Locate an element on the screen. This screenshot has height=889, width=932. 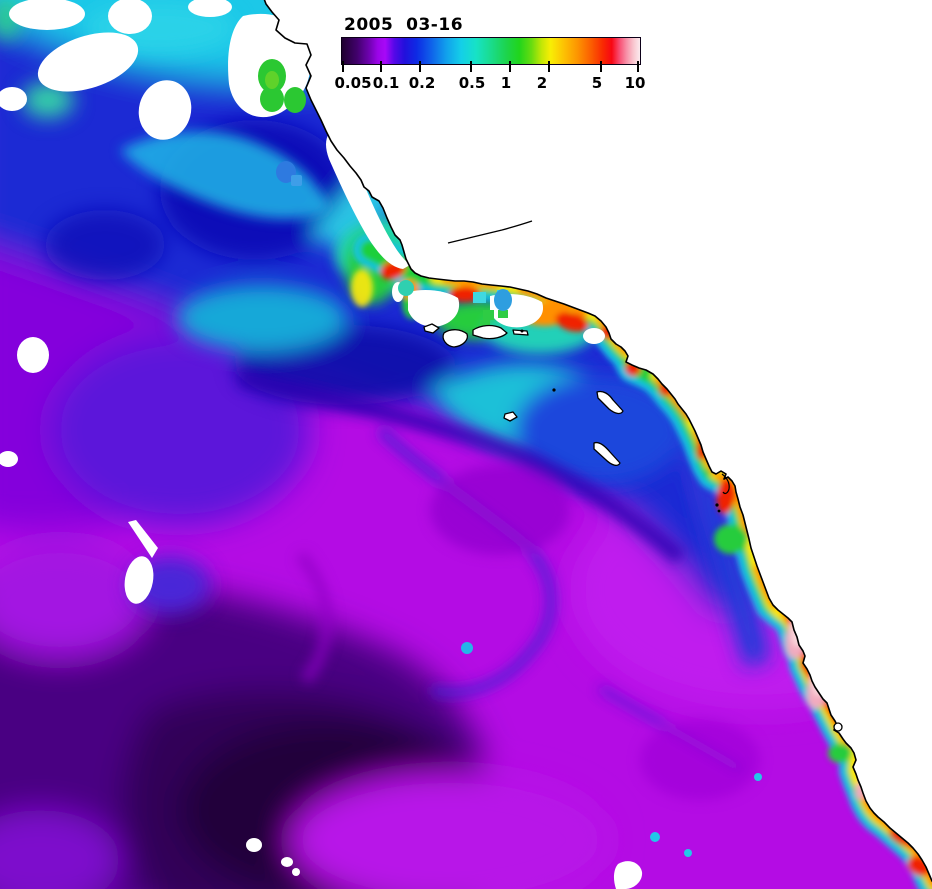
colorbar-tick-label: 0.2 is located at coordinates (422, 83).